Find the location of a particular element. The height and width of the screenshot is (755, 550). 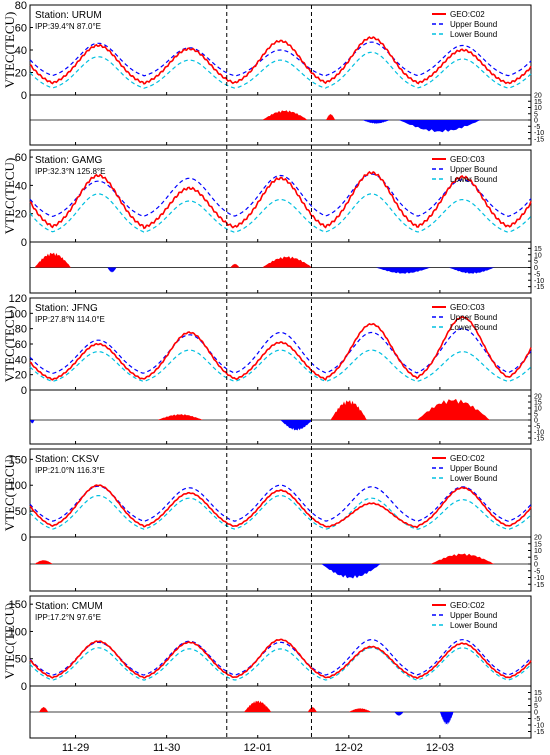

y-tick-label: 150 is located at coordinates (18, 605).